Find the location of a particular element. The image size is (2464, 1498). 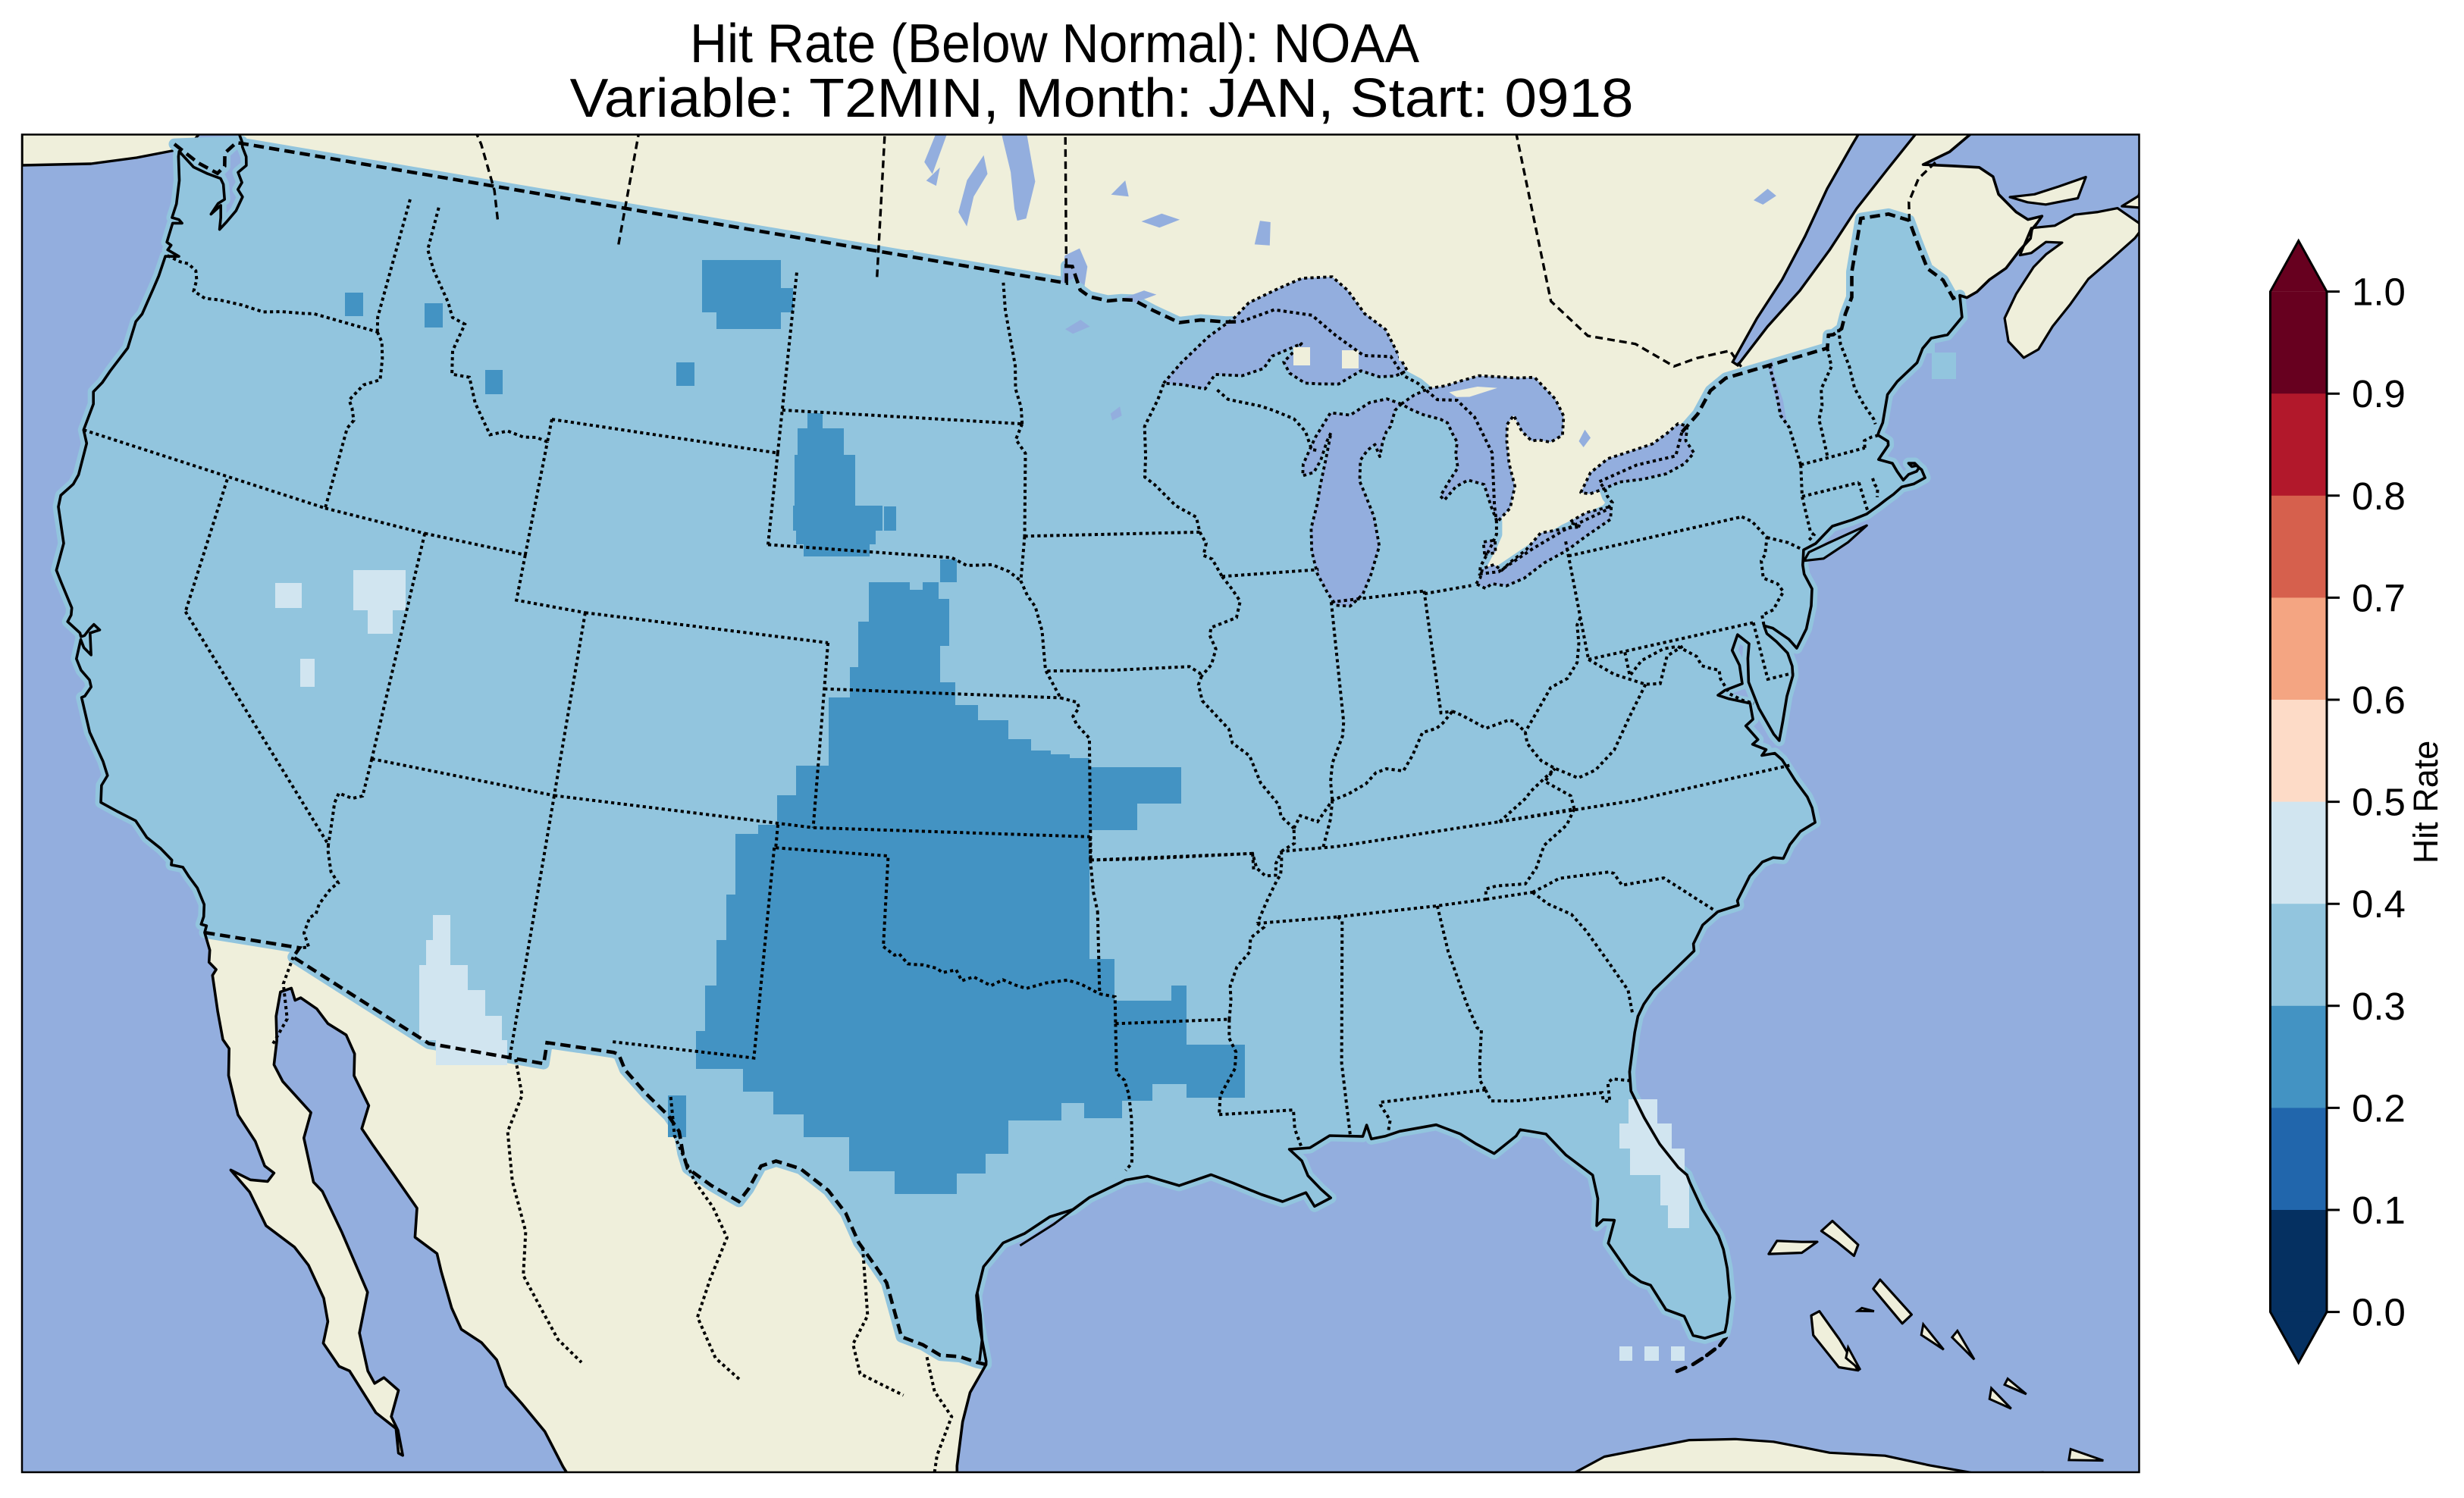

svg-text: 0.7 is located at coordinates (2379, 597).